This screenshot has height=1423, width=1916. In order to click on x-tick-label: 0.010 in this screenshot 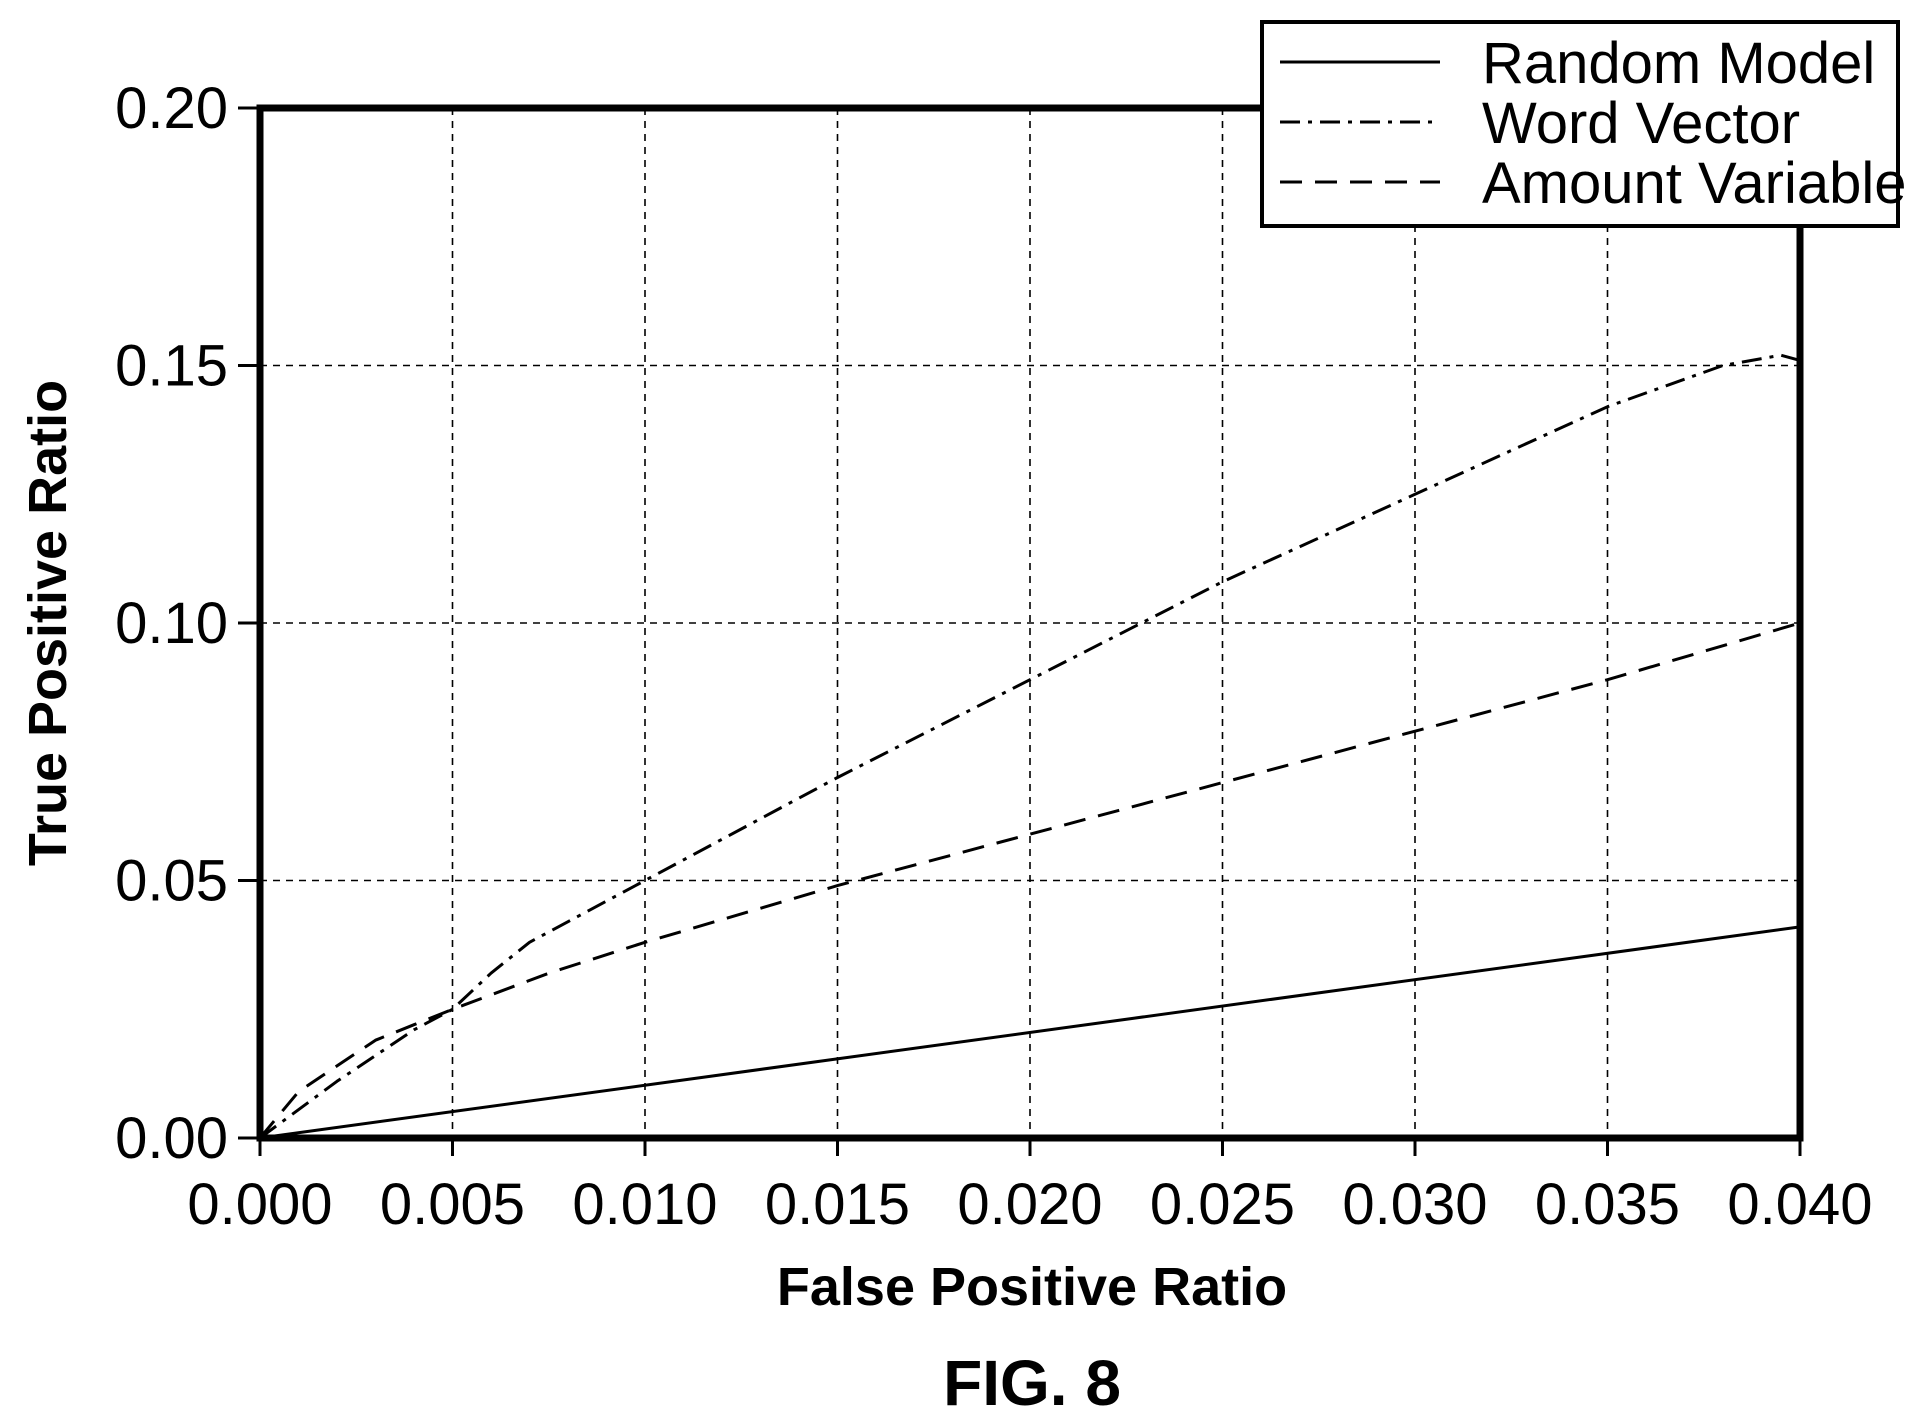, I will do `click(644, 1204)`.